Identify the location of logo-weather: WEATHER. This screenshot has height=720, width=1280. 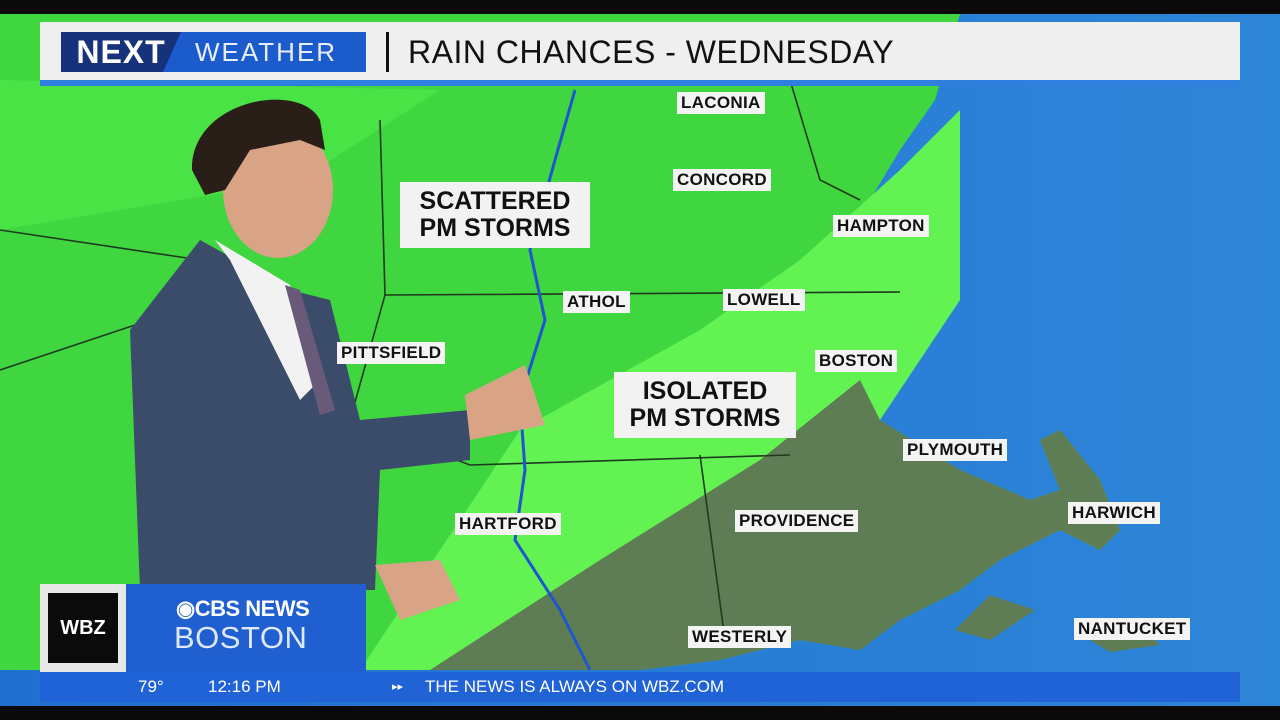
(266, 51).